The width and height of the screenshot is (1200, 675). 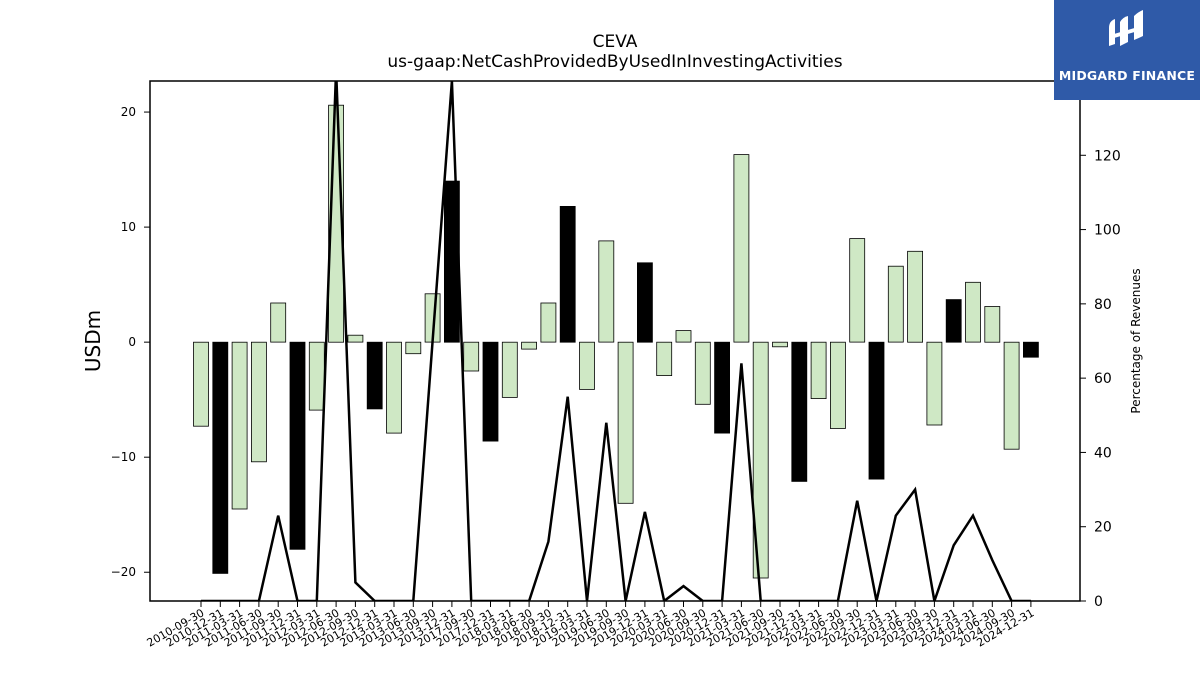 I want to click on y-tick-label: 0, so click(x=132, y=342).